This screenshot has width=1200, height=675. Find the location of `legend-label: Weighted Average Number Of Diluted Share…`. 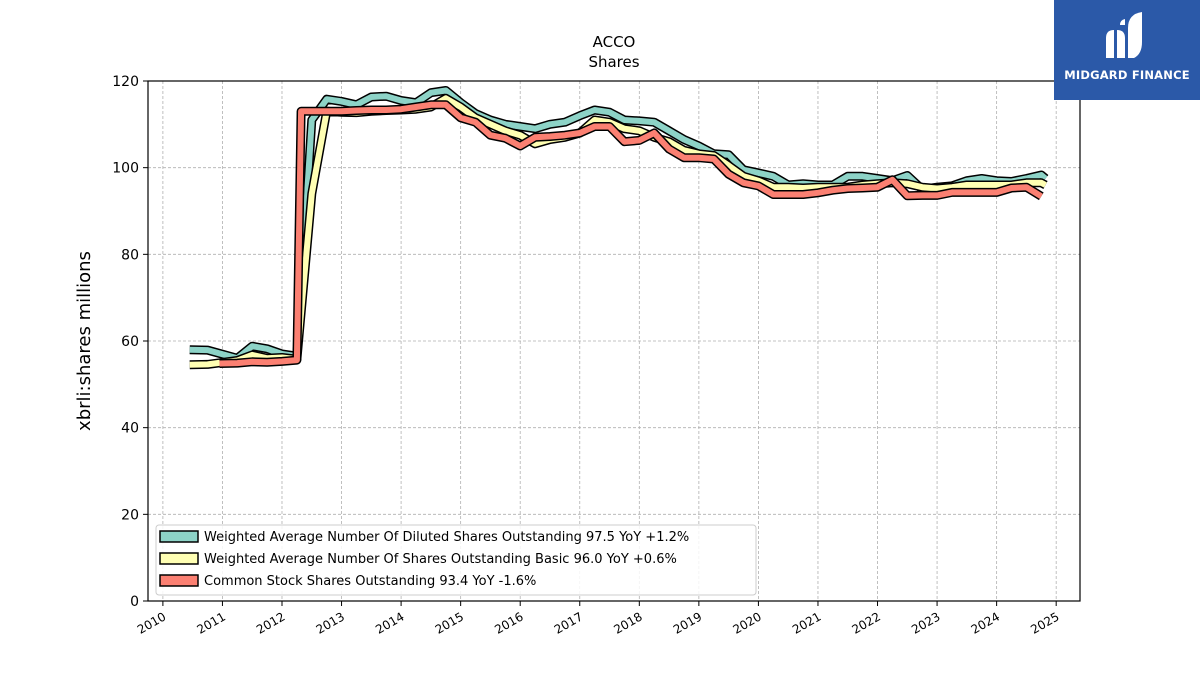

legend-label: Weighted Average Number Of Diluted Share… is located at coordinates (446, 537).